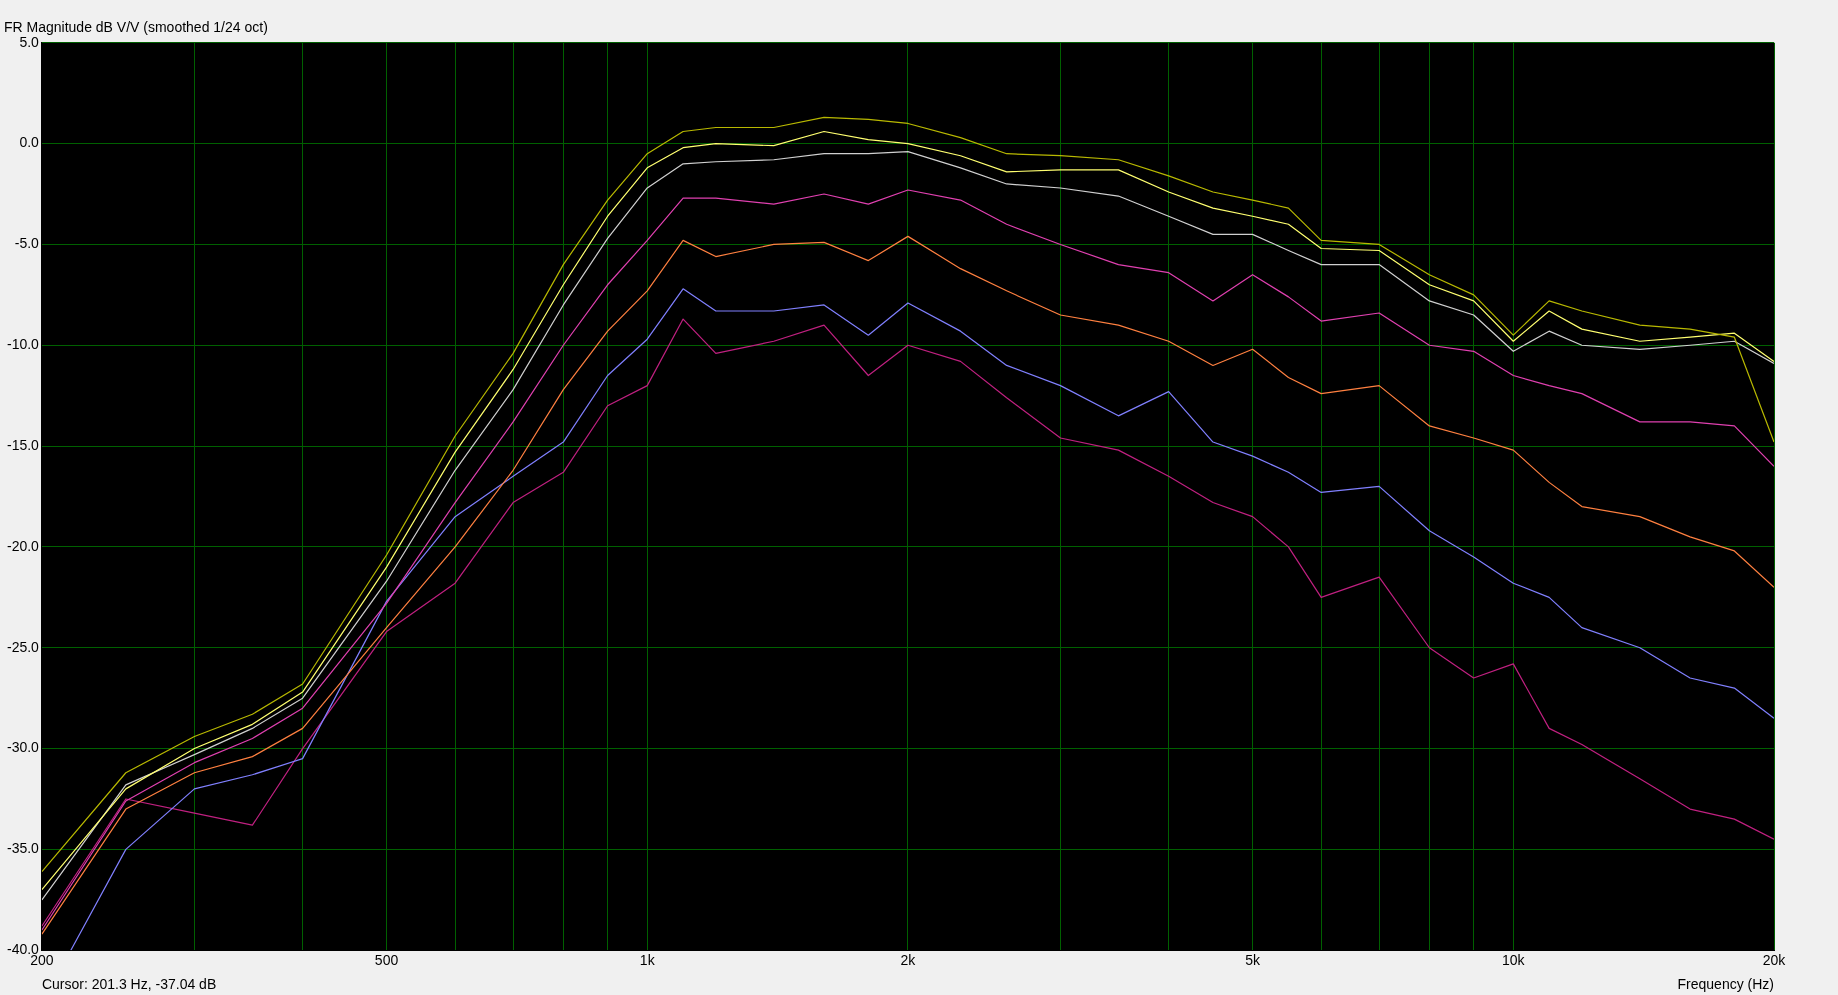 The width and height of the screenshot is (1838, 995). Describe the element at coordinates (27, 243) in the screenshot. I see `y-tick-label: -5.0` at that location.